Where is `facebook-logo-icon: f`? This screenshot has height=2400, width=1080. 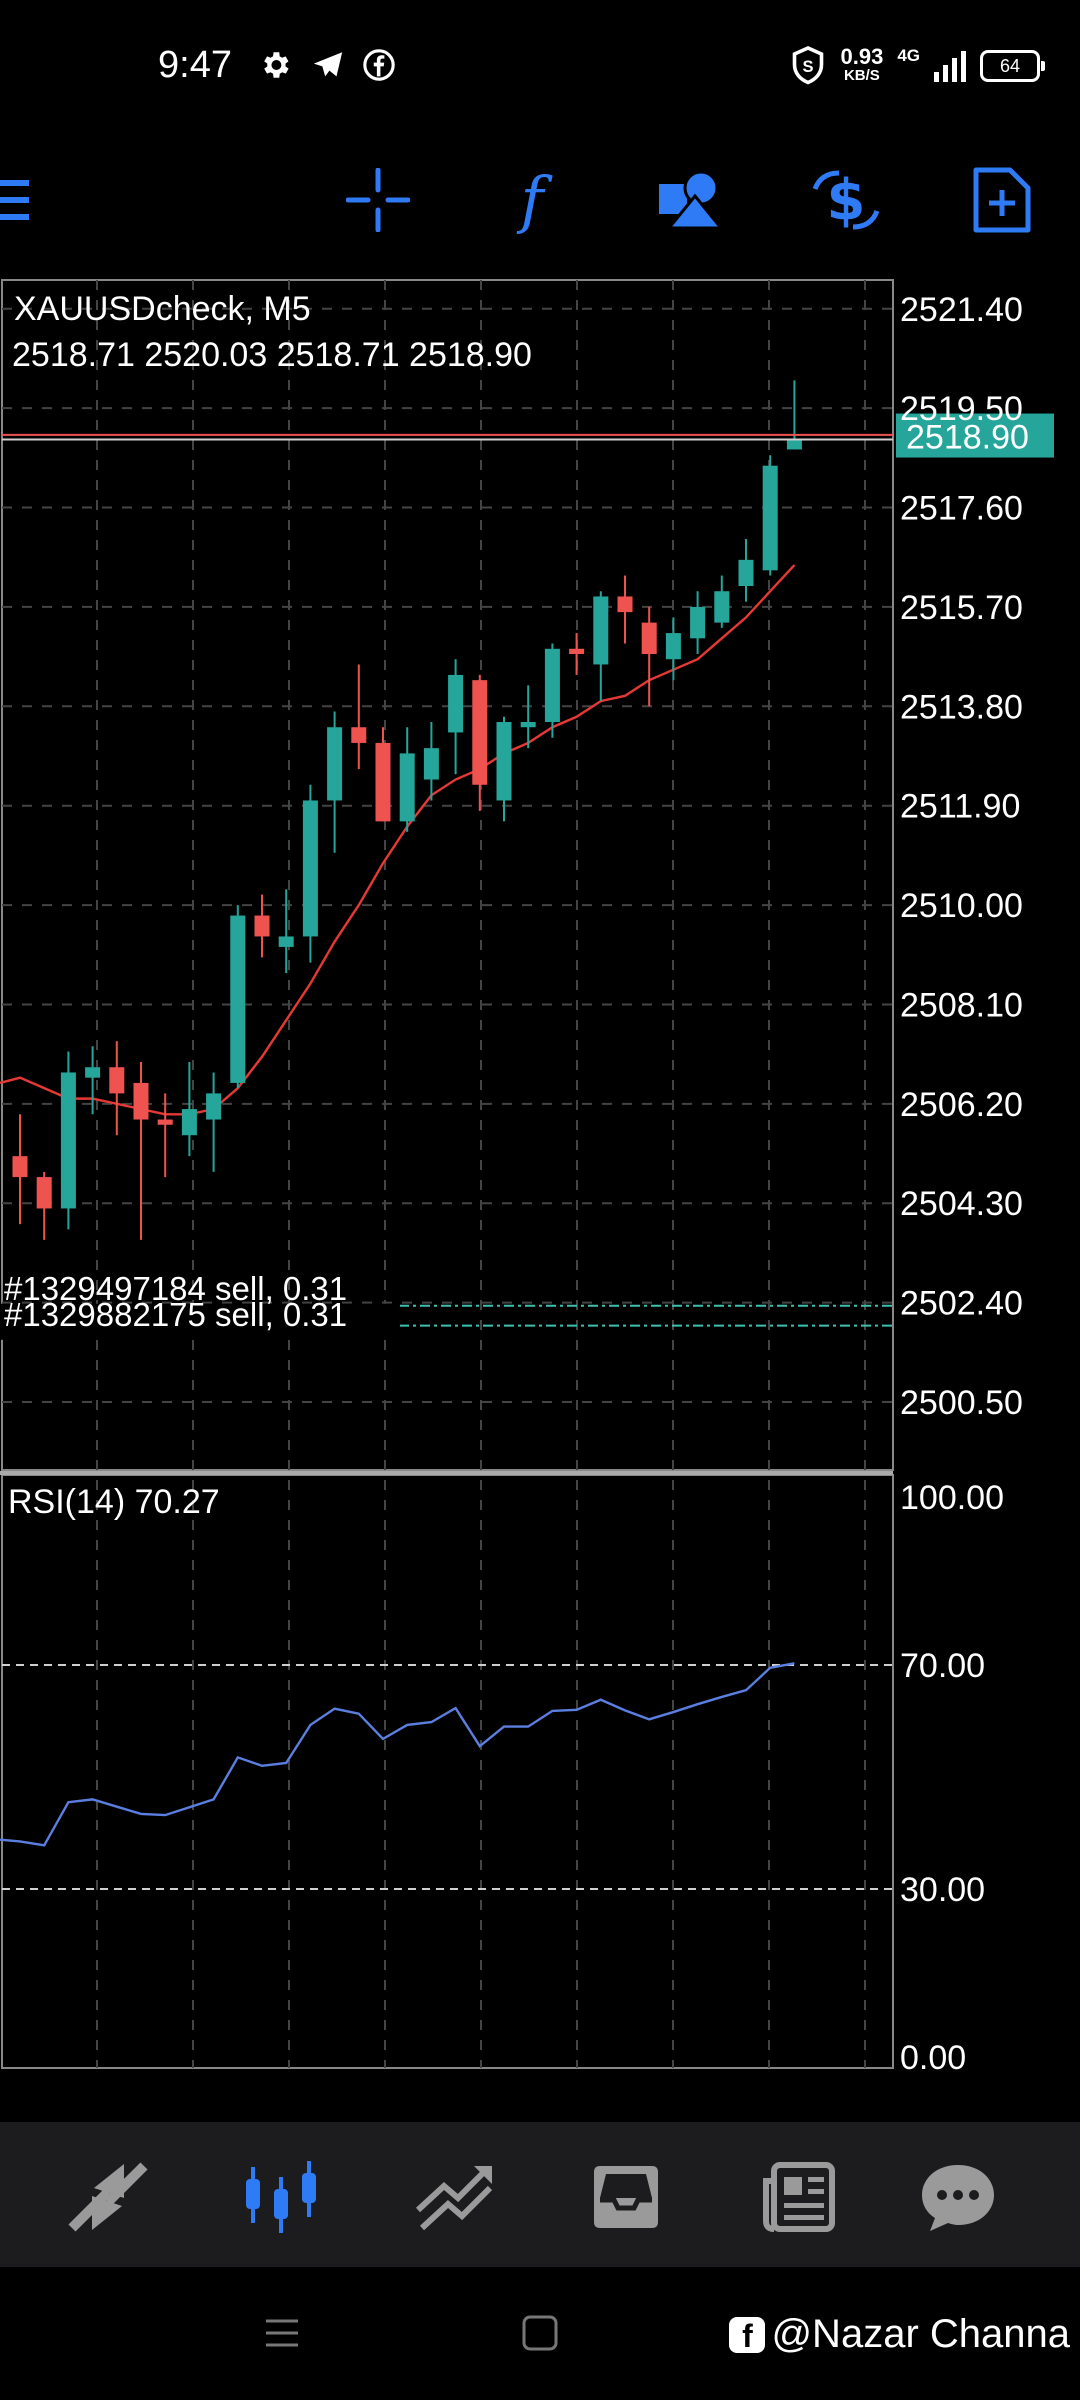 facebook-logo-icon: f is located at coordinates (747, 2335).